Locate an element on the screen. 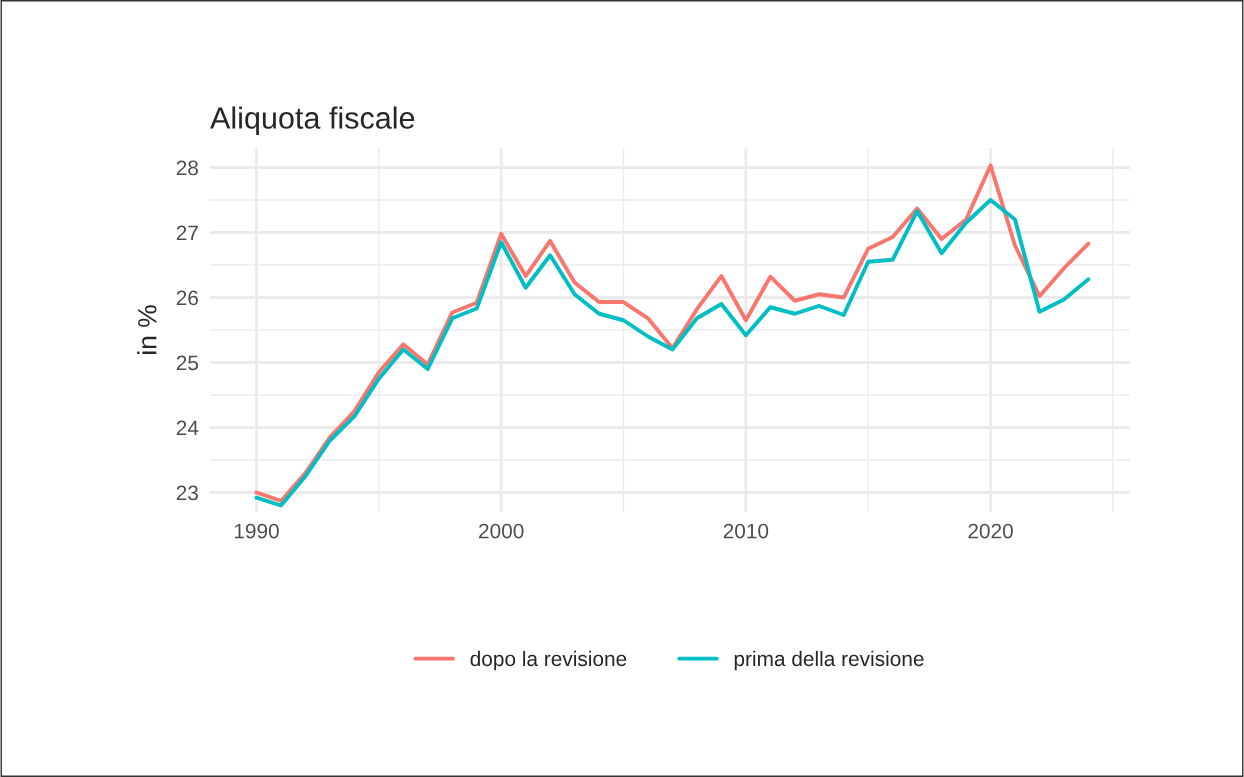 This screenshot has height=777, width=1244. legend-label: dopo la revisione is located at coordinates (548, 660).